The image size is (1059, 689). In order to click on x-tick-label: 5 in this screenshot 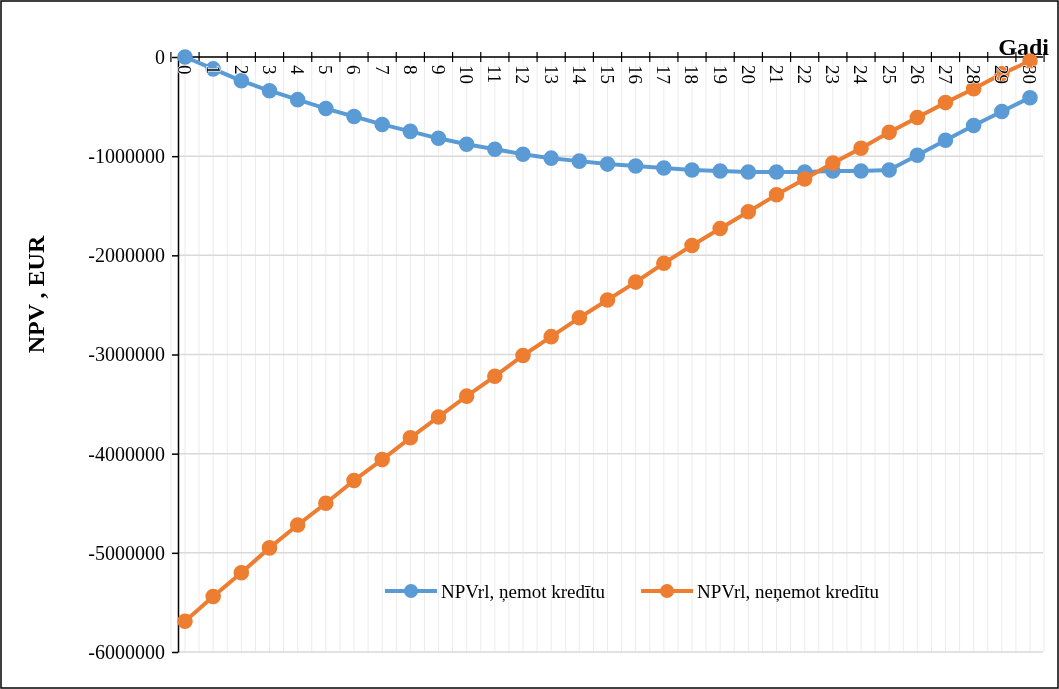, I will do `click(326, 70)`.